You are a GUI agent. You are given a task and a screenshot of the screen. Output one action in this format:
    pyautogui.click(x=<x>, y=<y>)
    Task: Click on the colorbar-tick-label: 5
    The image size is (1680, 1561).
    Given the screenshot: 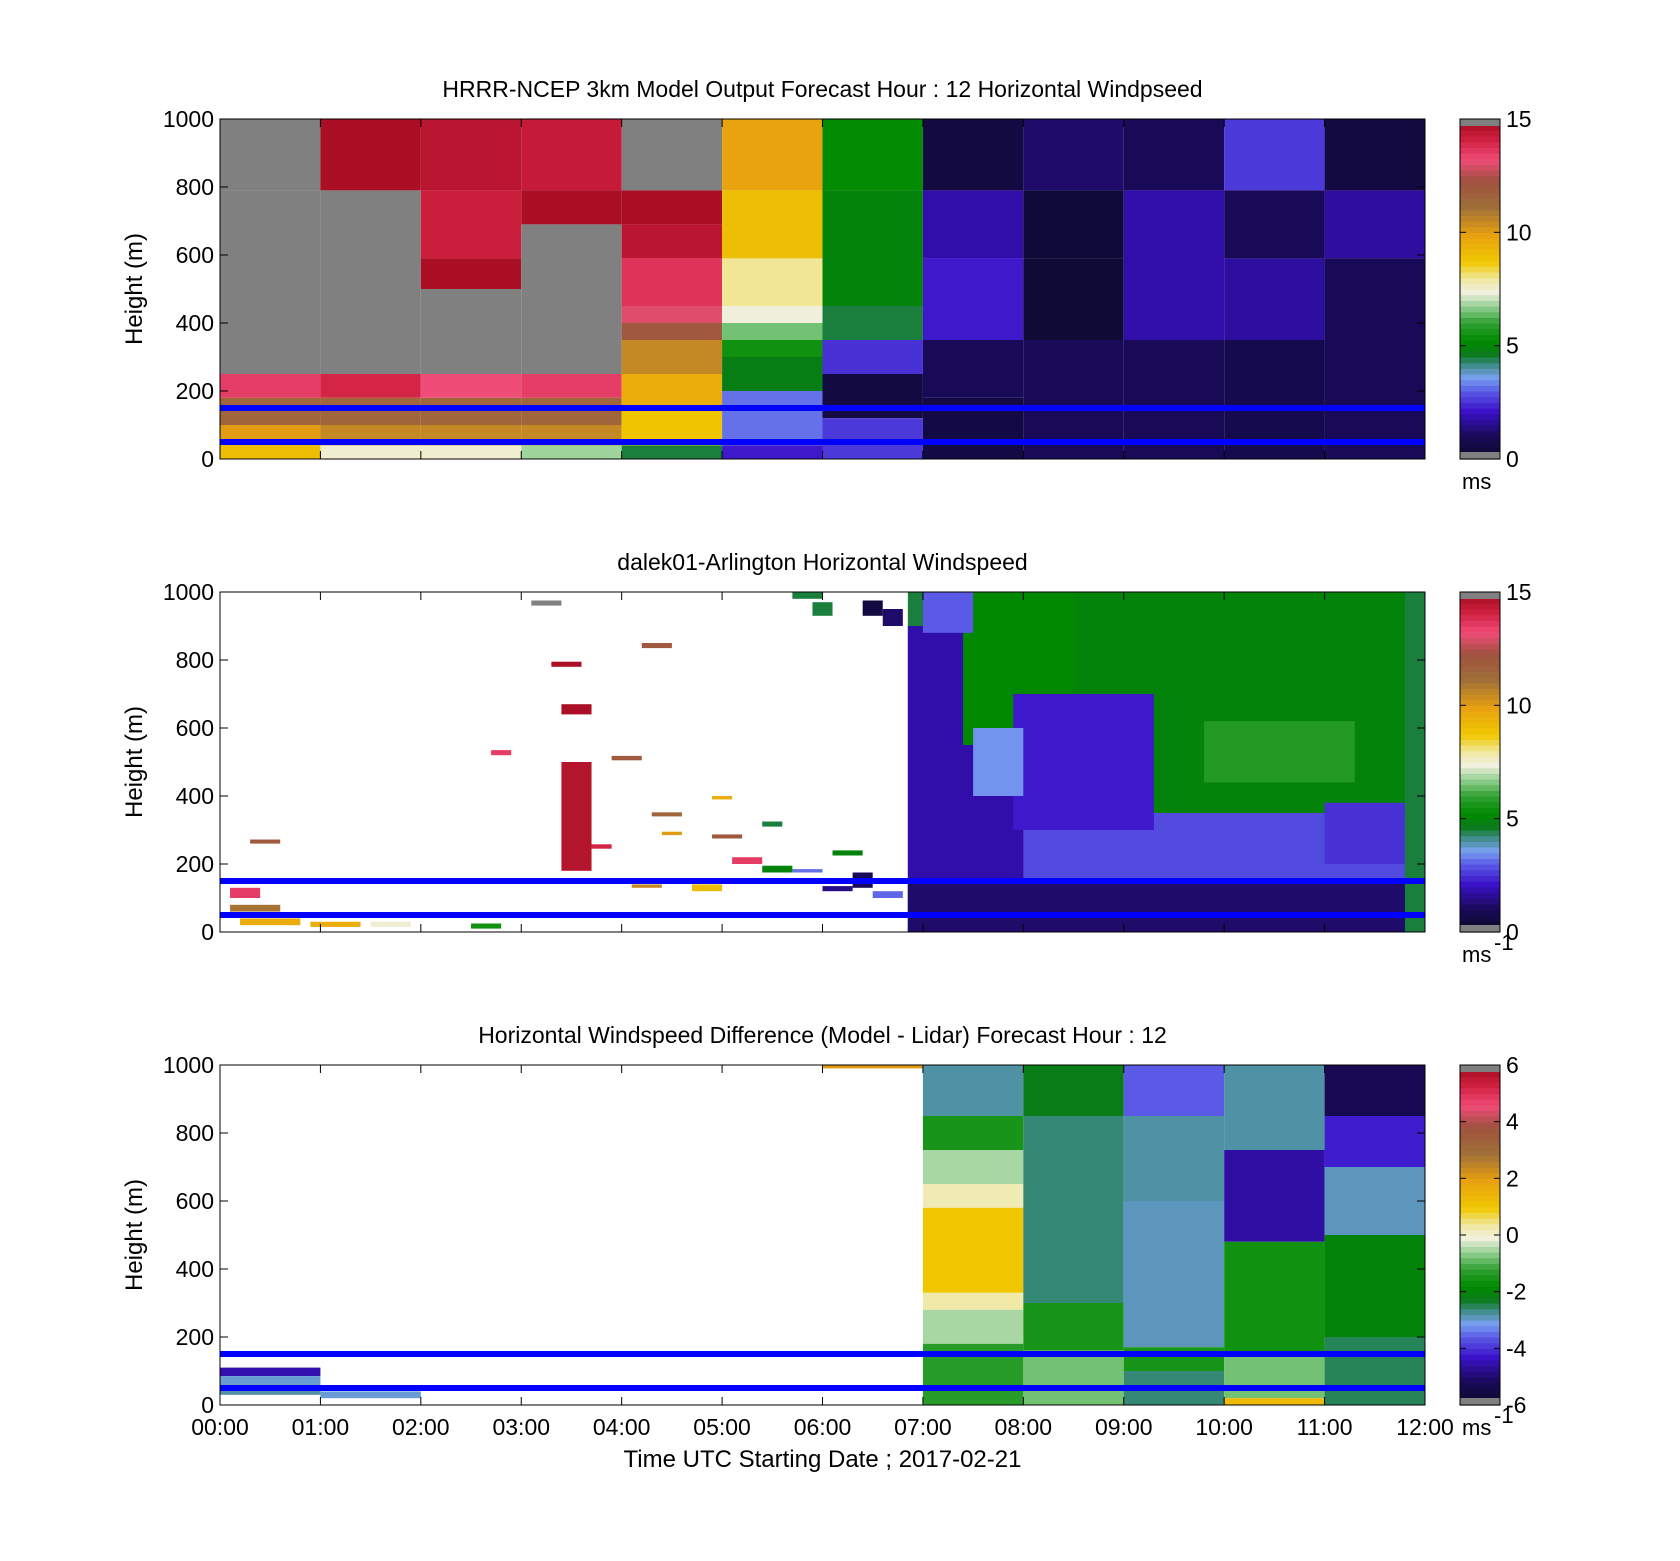 What is the action you would take?
    pyautogui.click(x=1512, y=819)
    